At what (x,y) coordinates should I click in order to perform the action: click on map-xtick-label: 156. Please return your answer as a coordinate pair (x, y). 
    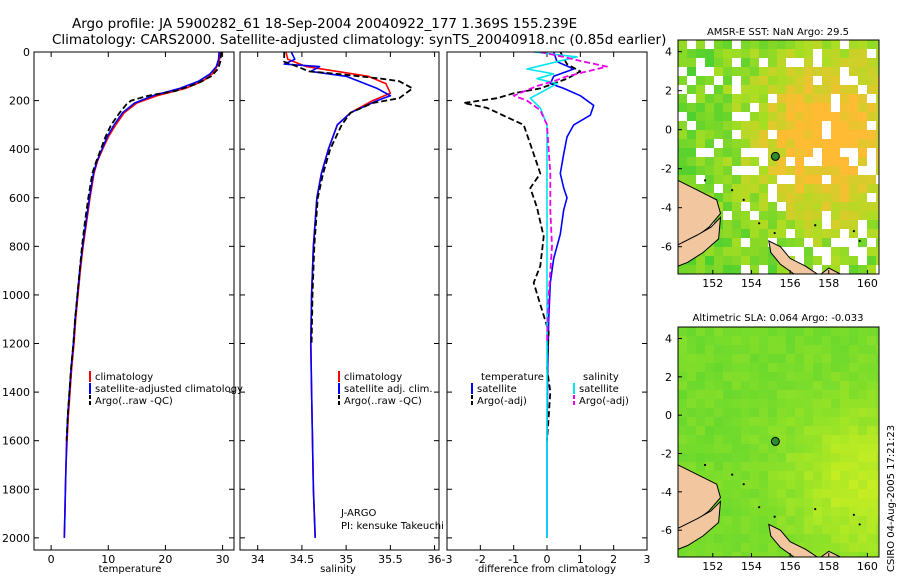
    Looking at the image, I should click on (790, 566).